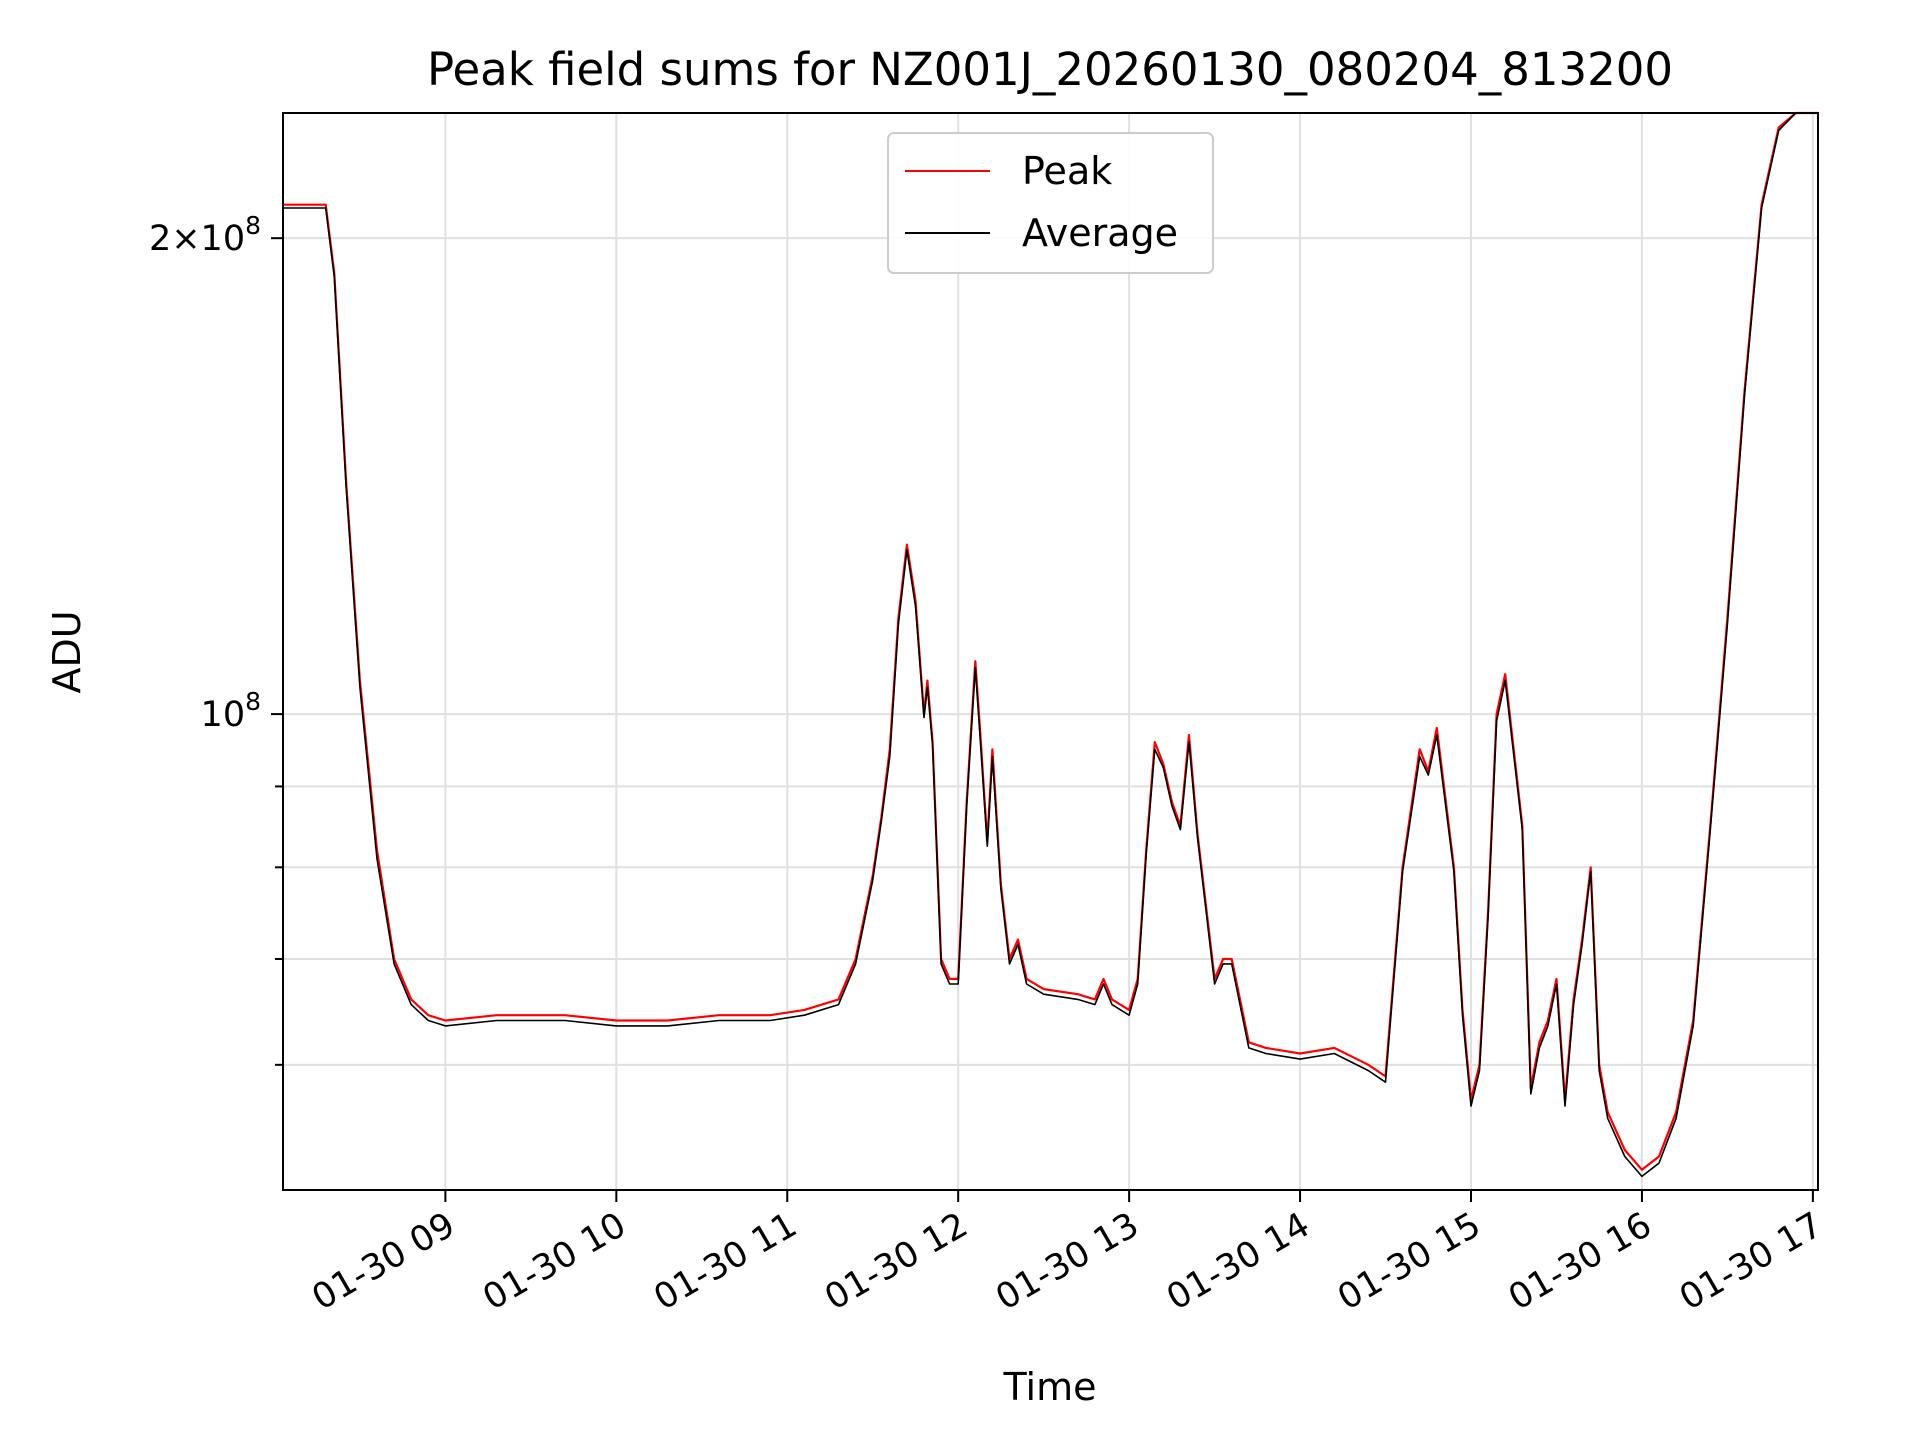 The width and height of the screenshot is (1920, 1440). I want to click on y-axis-label: ADU, so click(67, 651).